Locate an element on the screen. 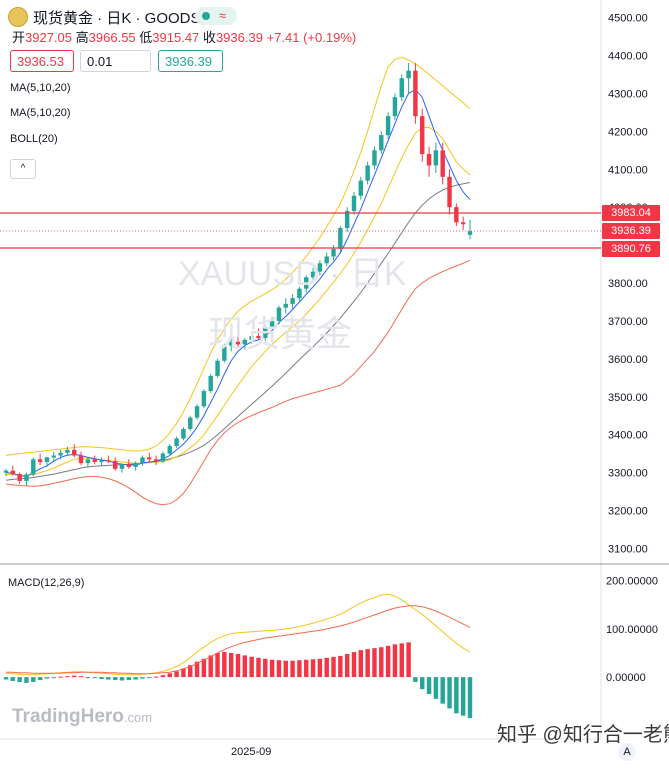 This screenshot has height=771, width=669. market-status-badge: ≈ is located at coordinates (216, 16).